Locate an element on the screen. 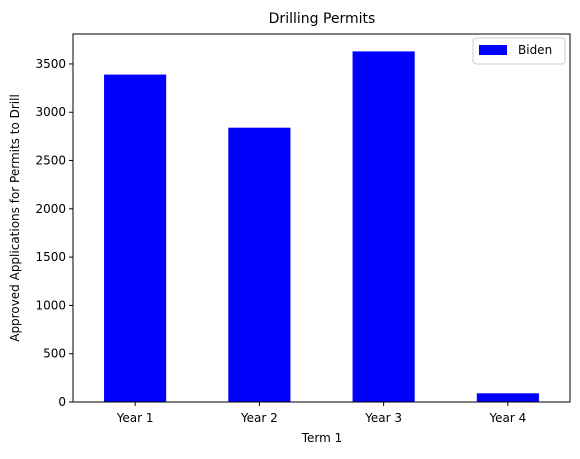 This screenshot has width=580, height=459. legend: Biden is located at coordinates (519, 51).